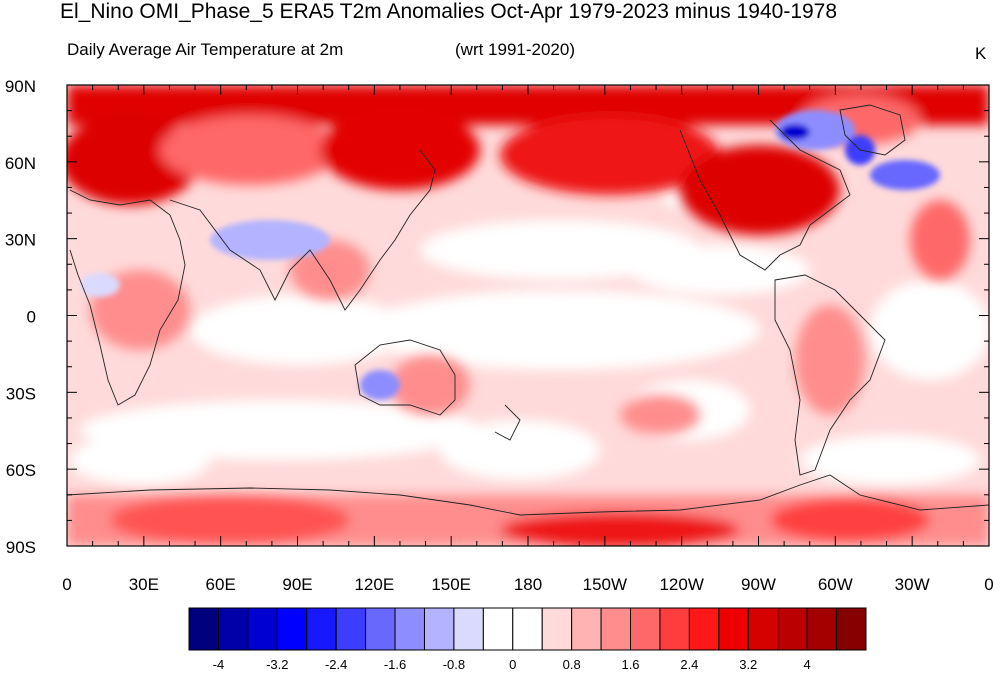 This screenshot has width=1005, height=676. I want to click on lon-tick-label: 30W, so click(912, 584).